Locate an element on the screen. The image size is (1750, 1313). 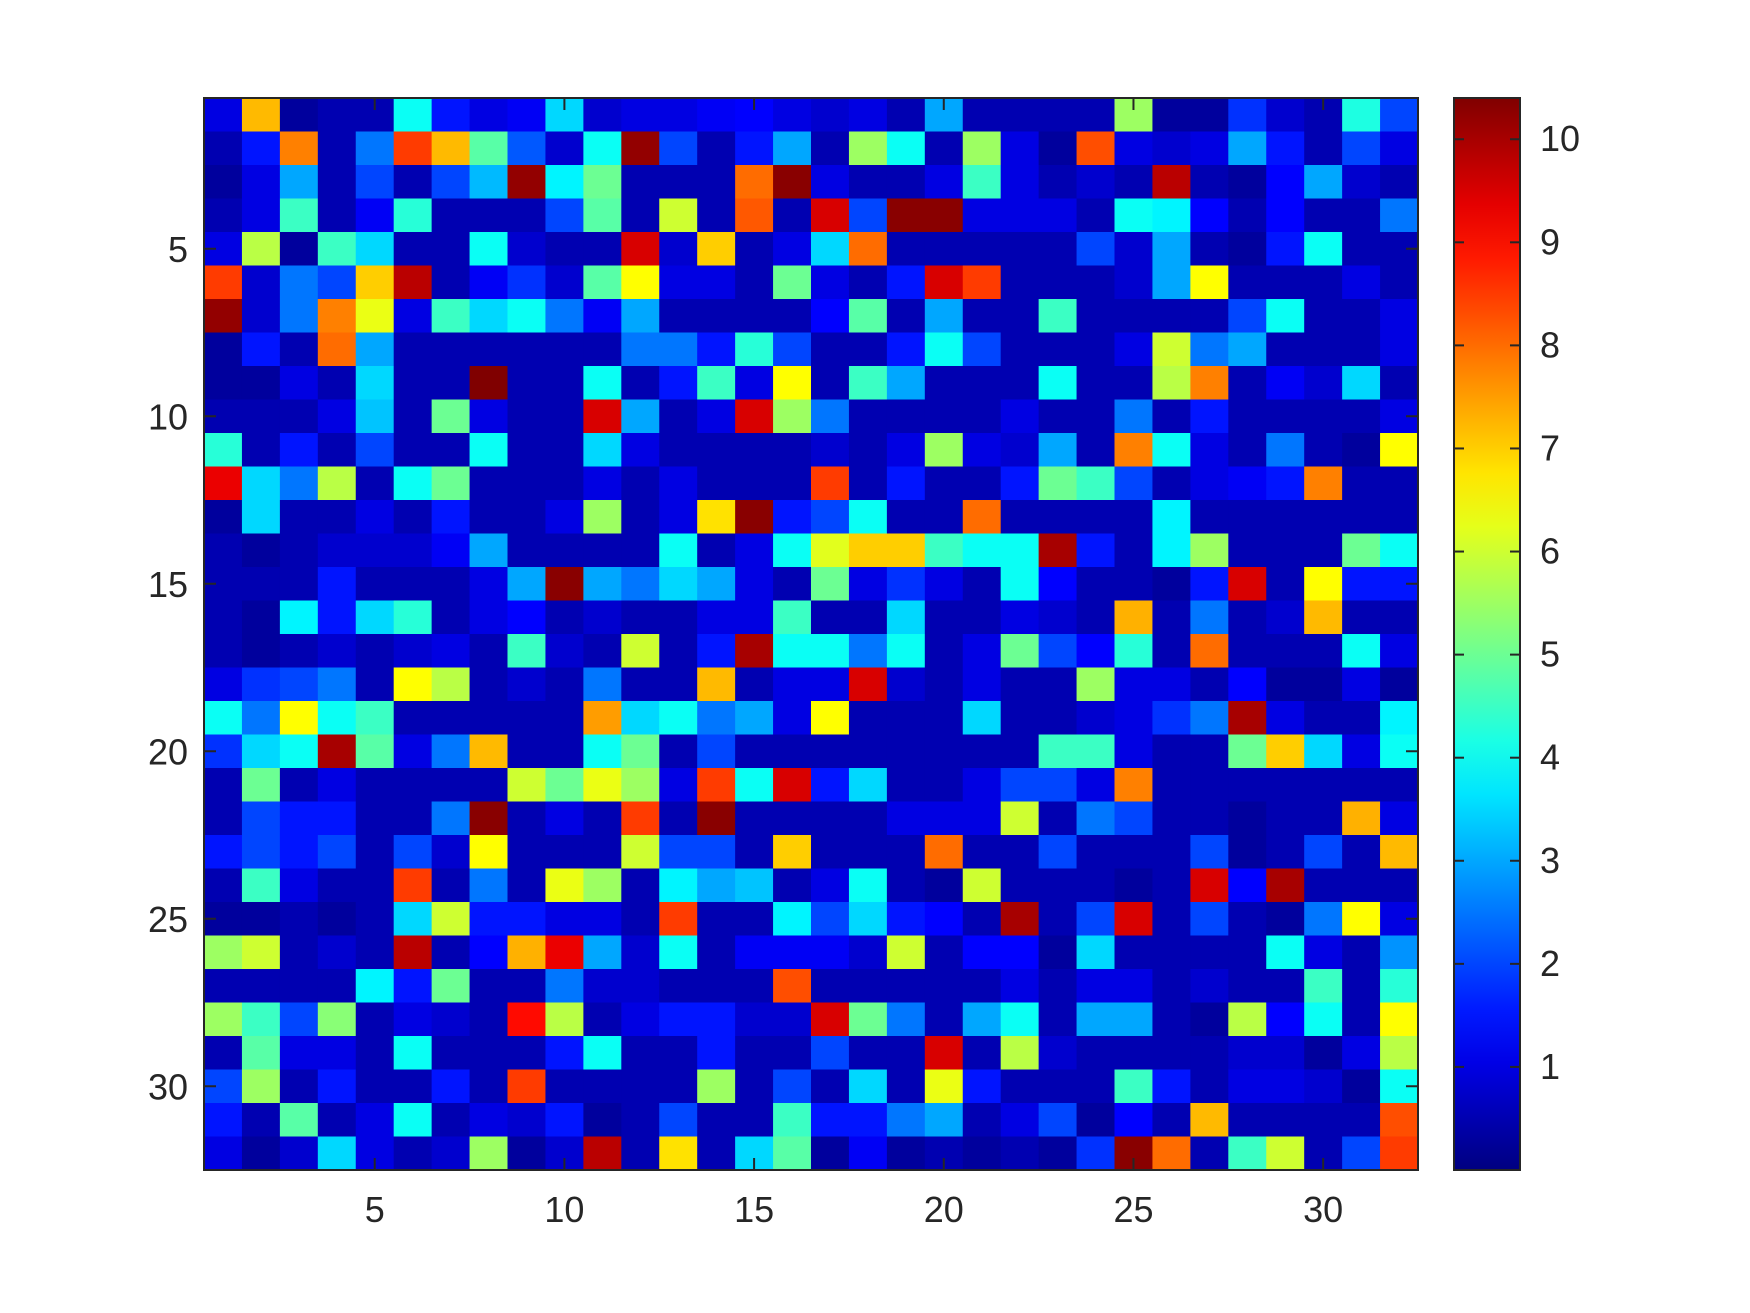
colorbar is located at coordinates (1487, 634).